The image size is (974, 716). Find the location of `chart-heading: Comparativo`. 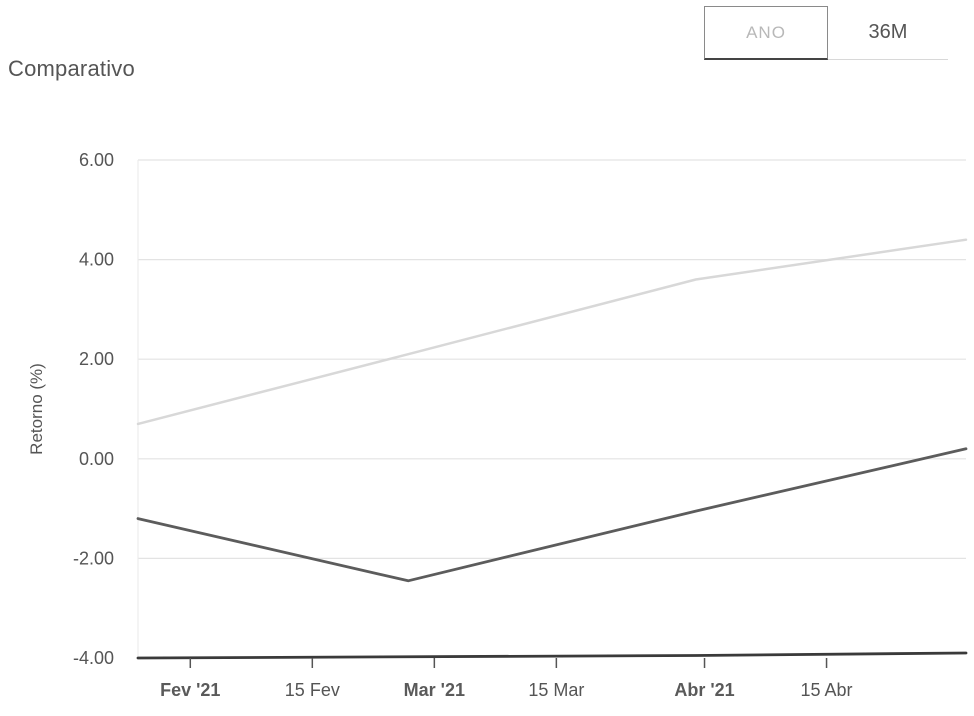

chart-heading: Comparativo is located at coordinates (71, 68).